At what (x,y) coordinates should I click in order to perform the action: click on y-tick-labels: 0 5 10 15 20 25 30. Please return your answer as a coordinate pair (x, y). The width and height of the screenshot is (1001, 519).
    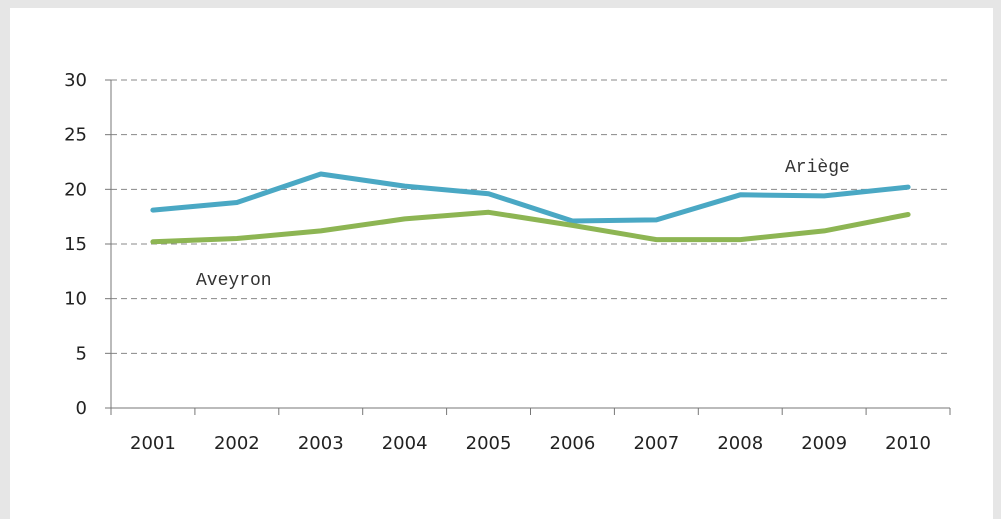
    Looking at the image, I should click on (75, 244).